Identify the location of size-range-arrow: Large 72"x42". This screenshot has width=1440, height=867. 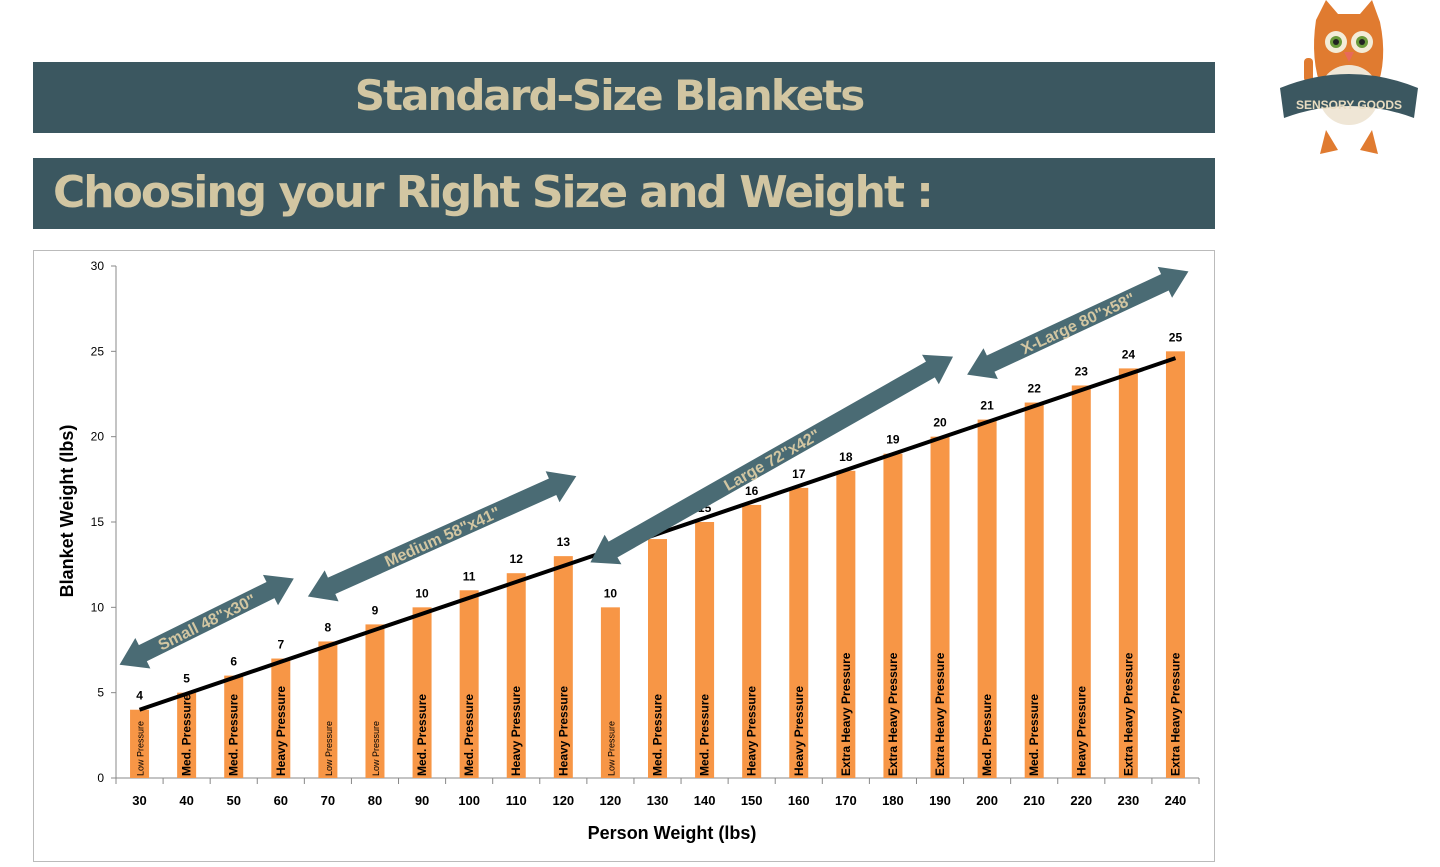
(772, 459).